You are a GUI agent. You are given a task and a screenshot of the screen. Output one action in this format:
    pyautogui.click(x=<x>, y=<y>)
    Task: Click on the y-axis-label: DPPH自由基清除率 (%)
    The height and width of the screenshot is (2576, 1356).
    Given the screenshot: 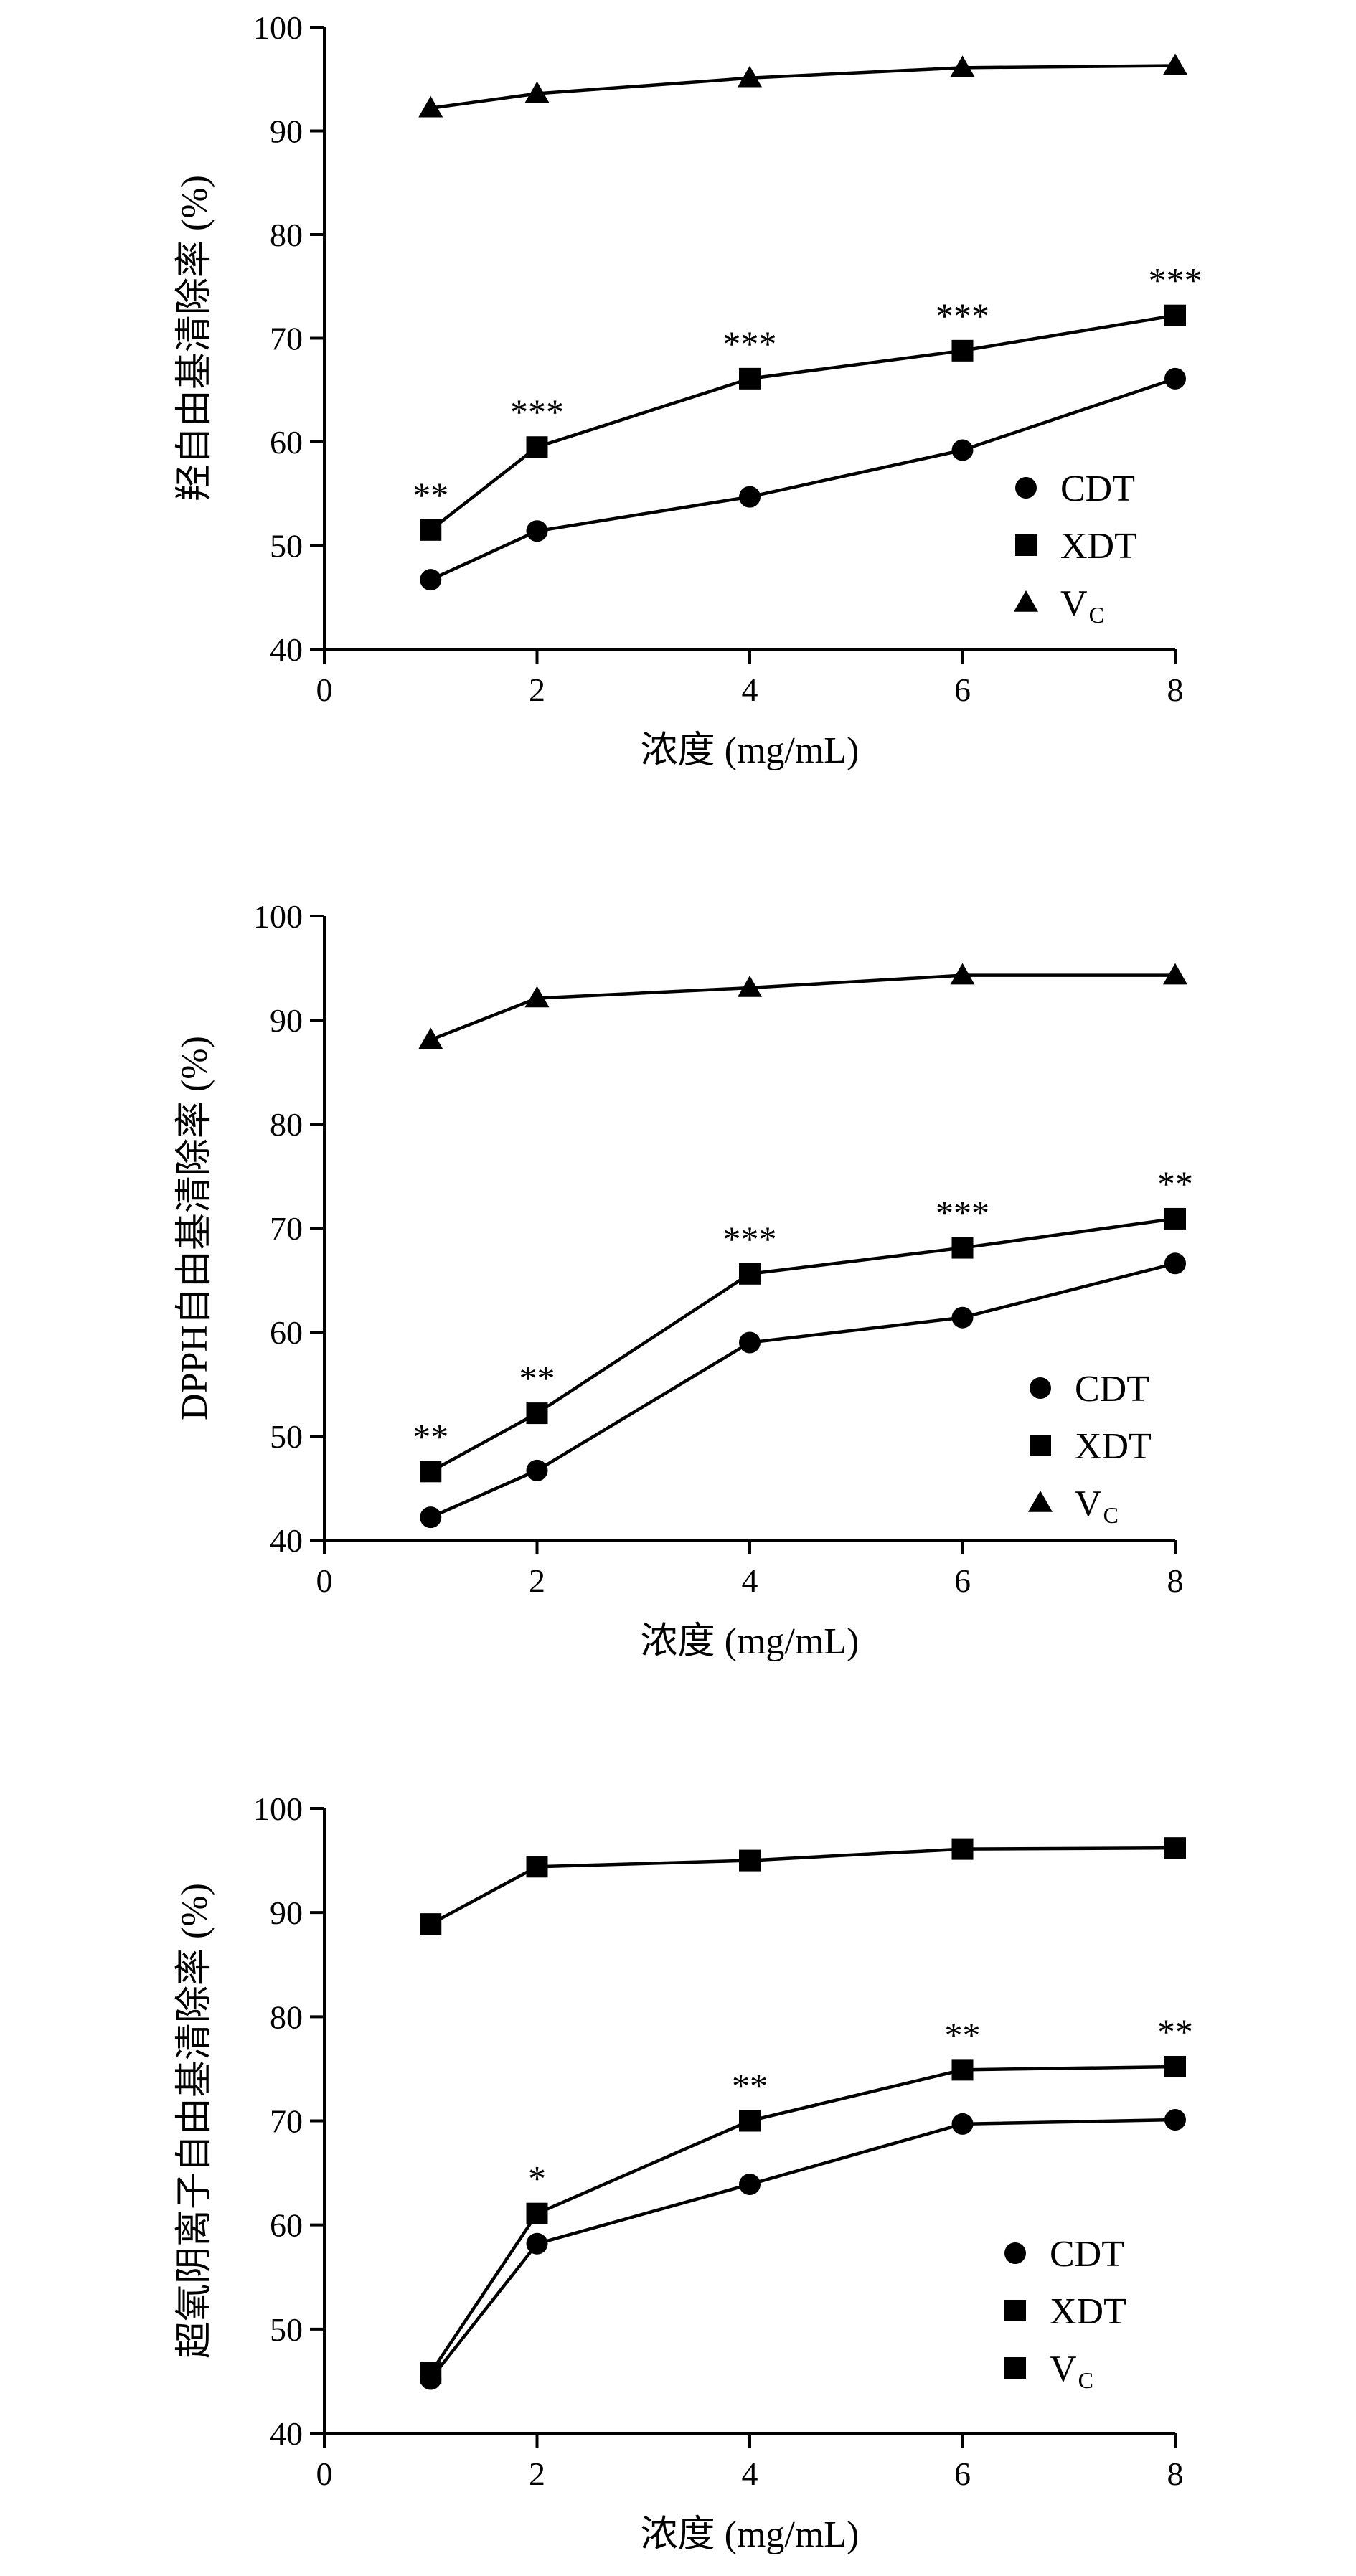 What is the action you would take?
    pyautogui.click(x=195, y=1228)
    